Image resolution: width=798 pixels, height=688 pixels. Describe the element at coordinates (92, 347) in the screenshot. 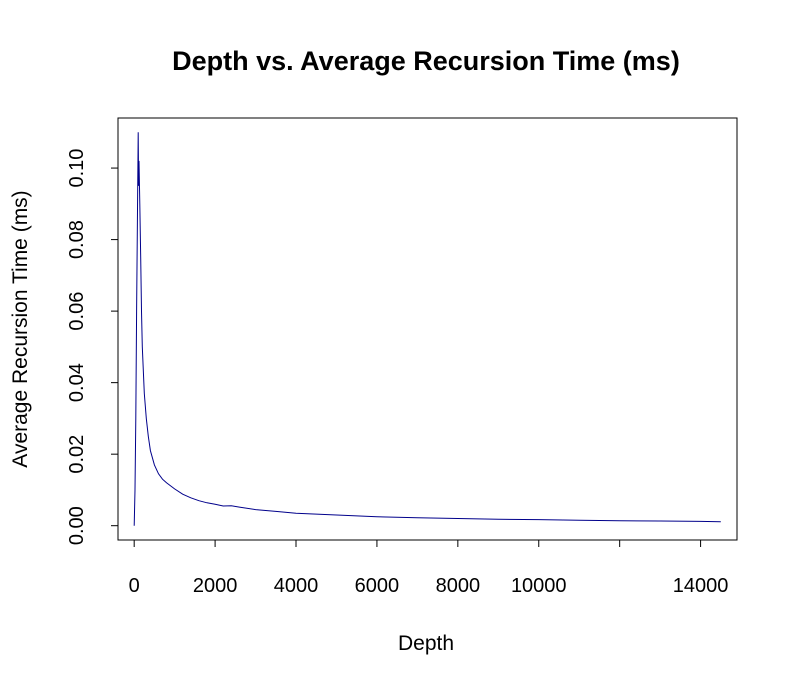

I see `y-axis: 0.00 0.02 0.04 0.06 0.08 0.10` at that location.